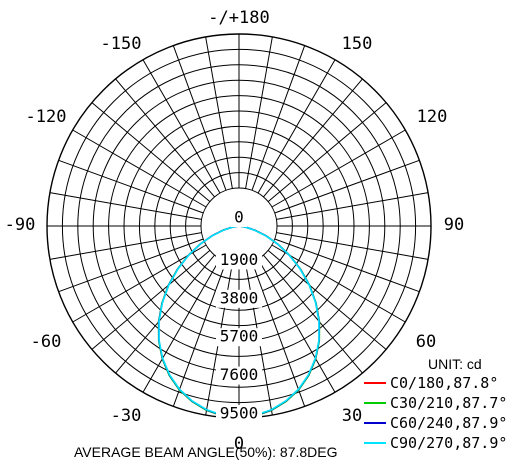 This screenshot has height=464, width=522. I want to click on angle-label: 0, so click(239, 444).